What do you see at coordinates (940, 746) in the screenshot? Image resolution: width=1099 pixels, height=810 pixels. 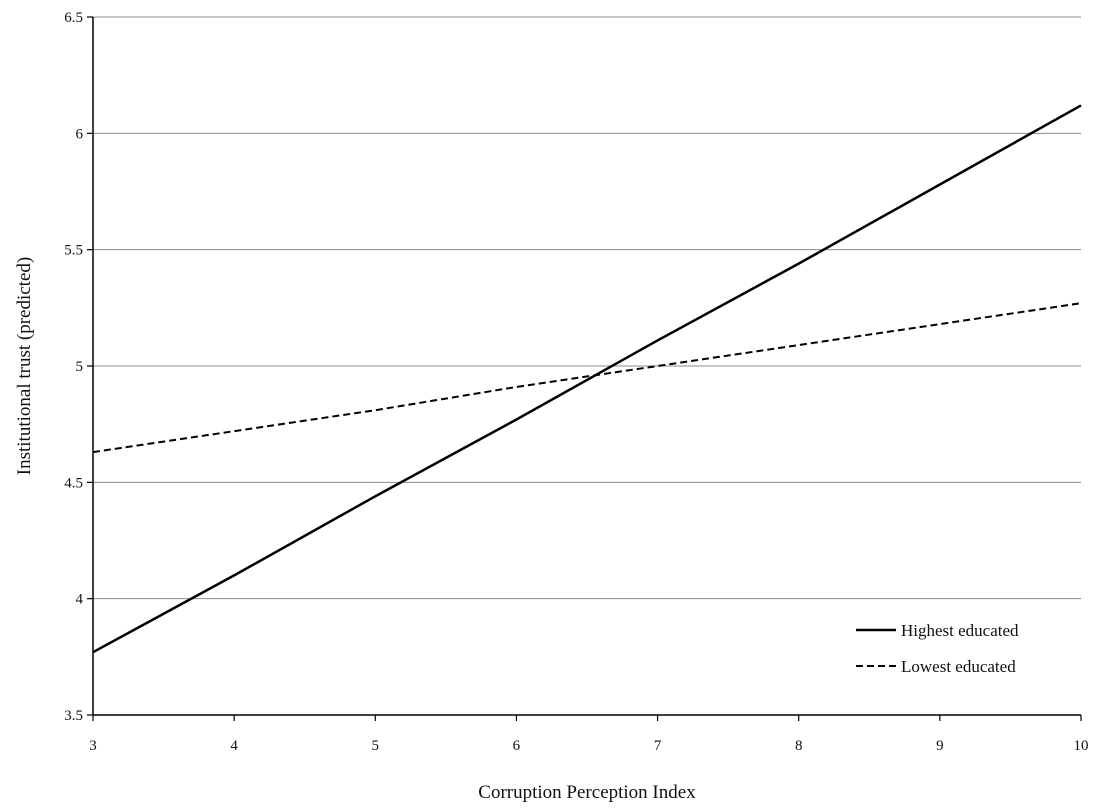 I see `x-tick-label: 9` at bounding box center [940, 746].